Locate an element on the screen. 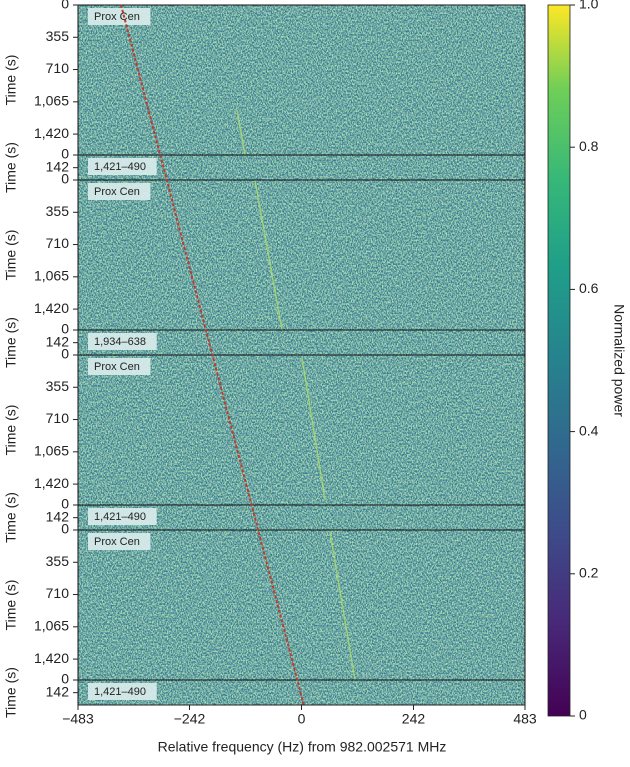 The height and width of the screenshot is (767, 630). colorbar-tick-label: 0.6 is located at coordinates (589, 288).